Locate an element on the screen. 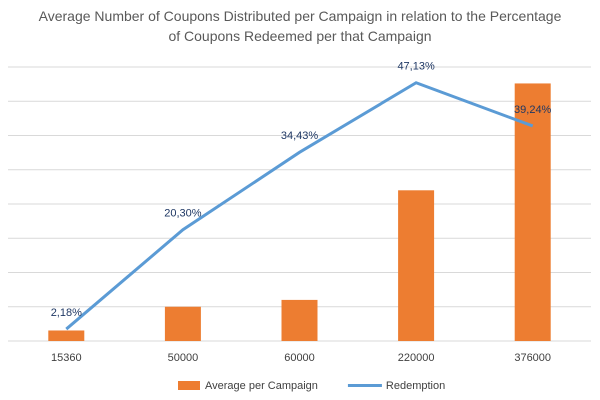 The width and height of the screenshot is (600, 400). data-label: 39,24% is located at coordinates (533, 110).